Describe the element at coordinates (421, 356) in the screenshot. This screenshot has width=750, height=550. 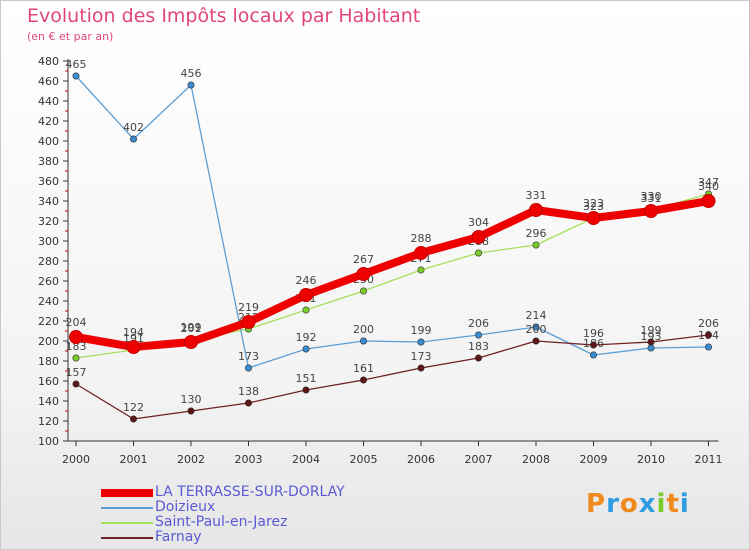
I see `data-label-farnay: 173` at that location.